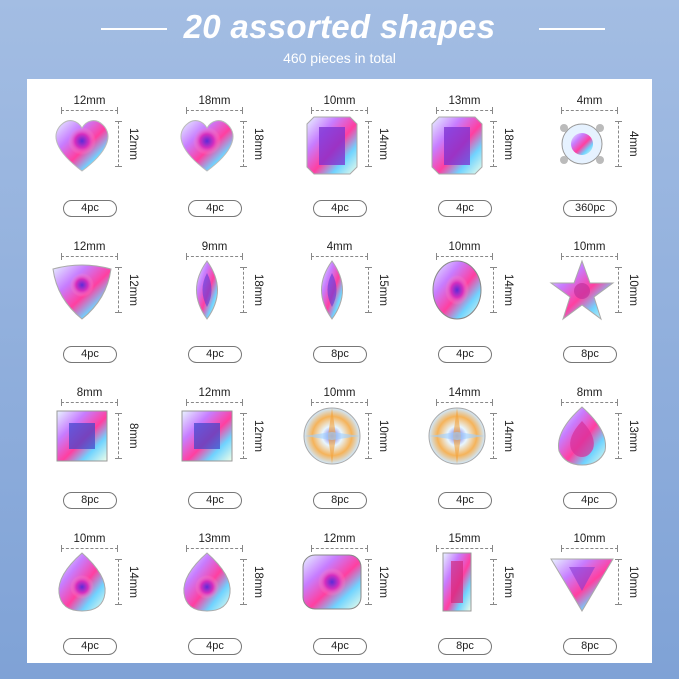 This screenshot has height=679, width=679. I want to click on gem-item: 8mm 13mm 4pc, so click(589, 444).